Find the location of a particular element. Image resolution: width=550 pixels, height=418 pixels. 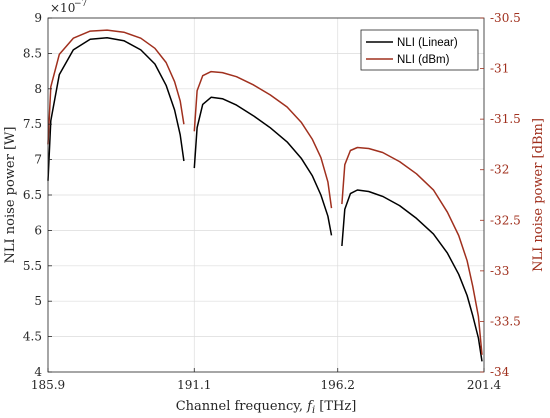

x-axis-label-unit: [THz] is located at coordinates (335, 406).